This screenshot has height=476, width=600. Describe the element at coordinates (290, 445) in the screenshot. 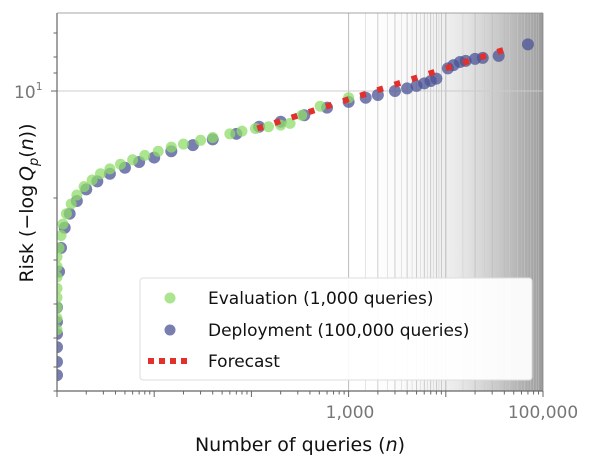

I see `x-axis-label-text: Number of queries (` at that location.